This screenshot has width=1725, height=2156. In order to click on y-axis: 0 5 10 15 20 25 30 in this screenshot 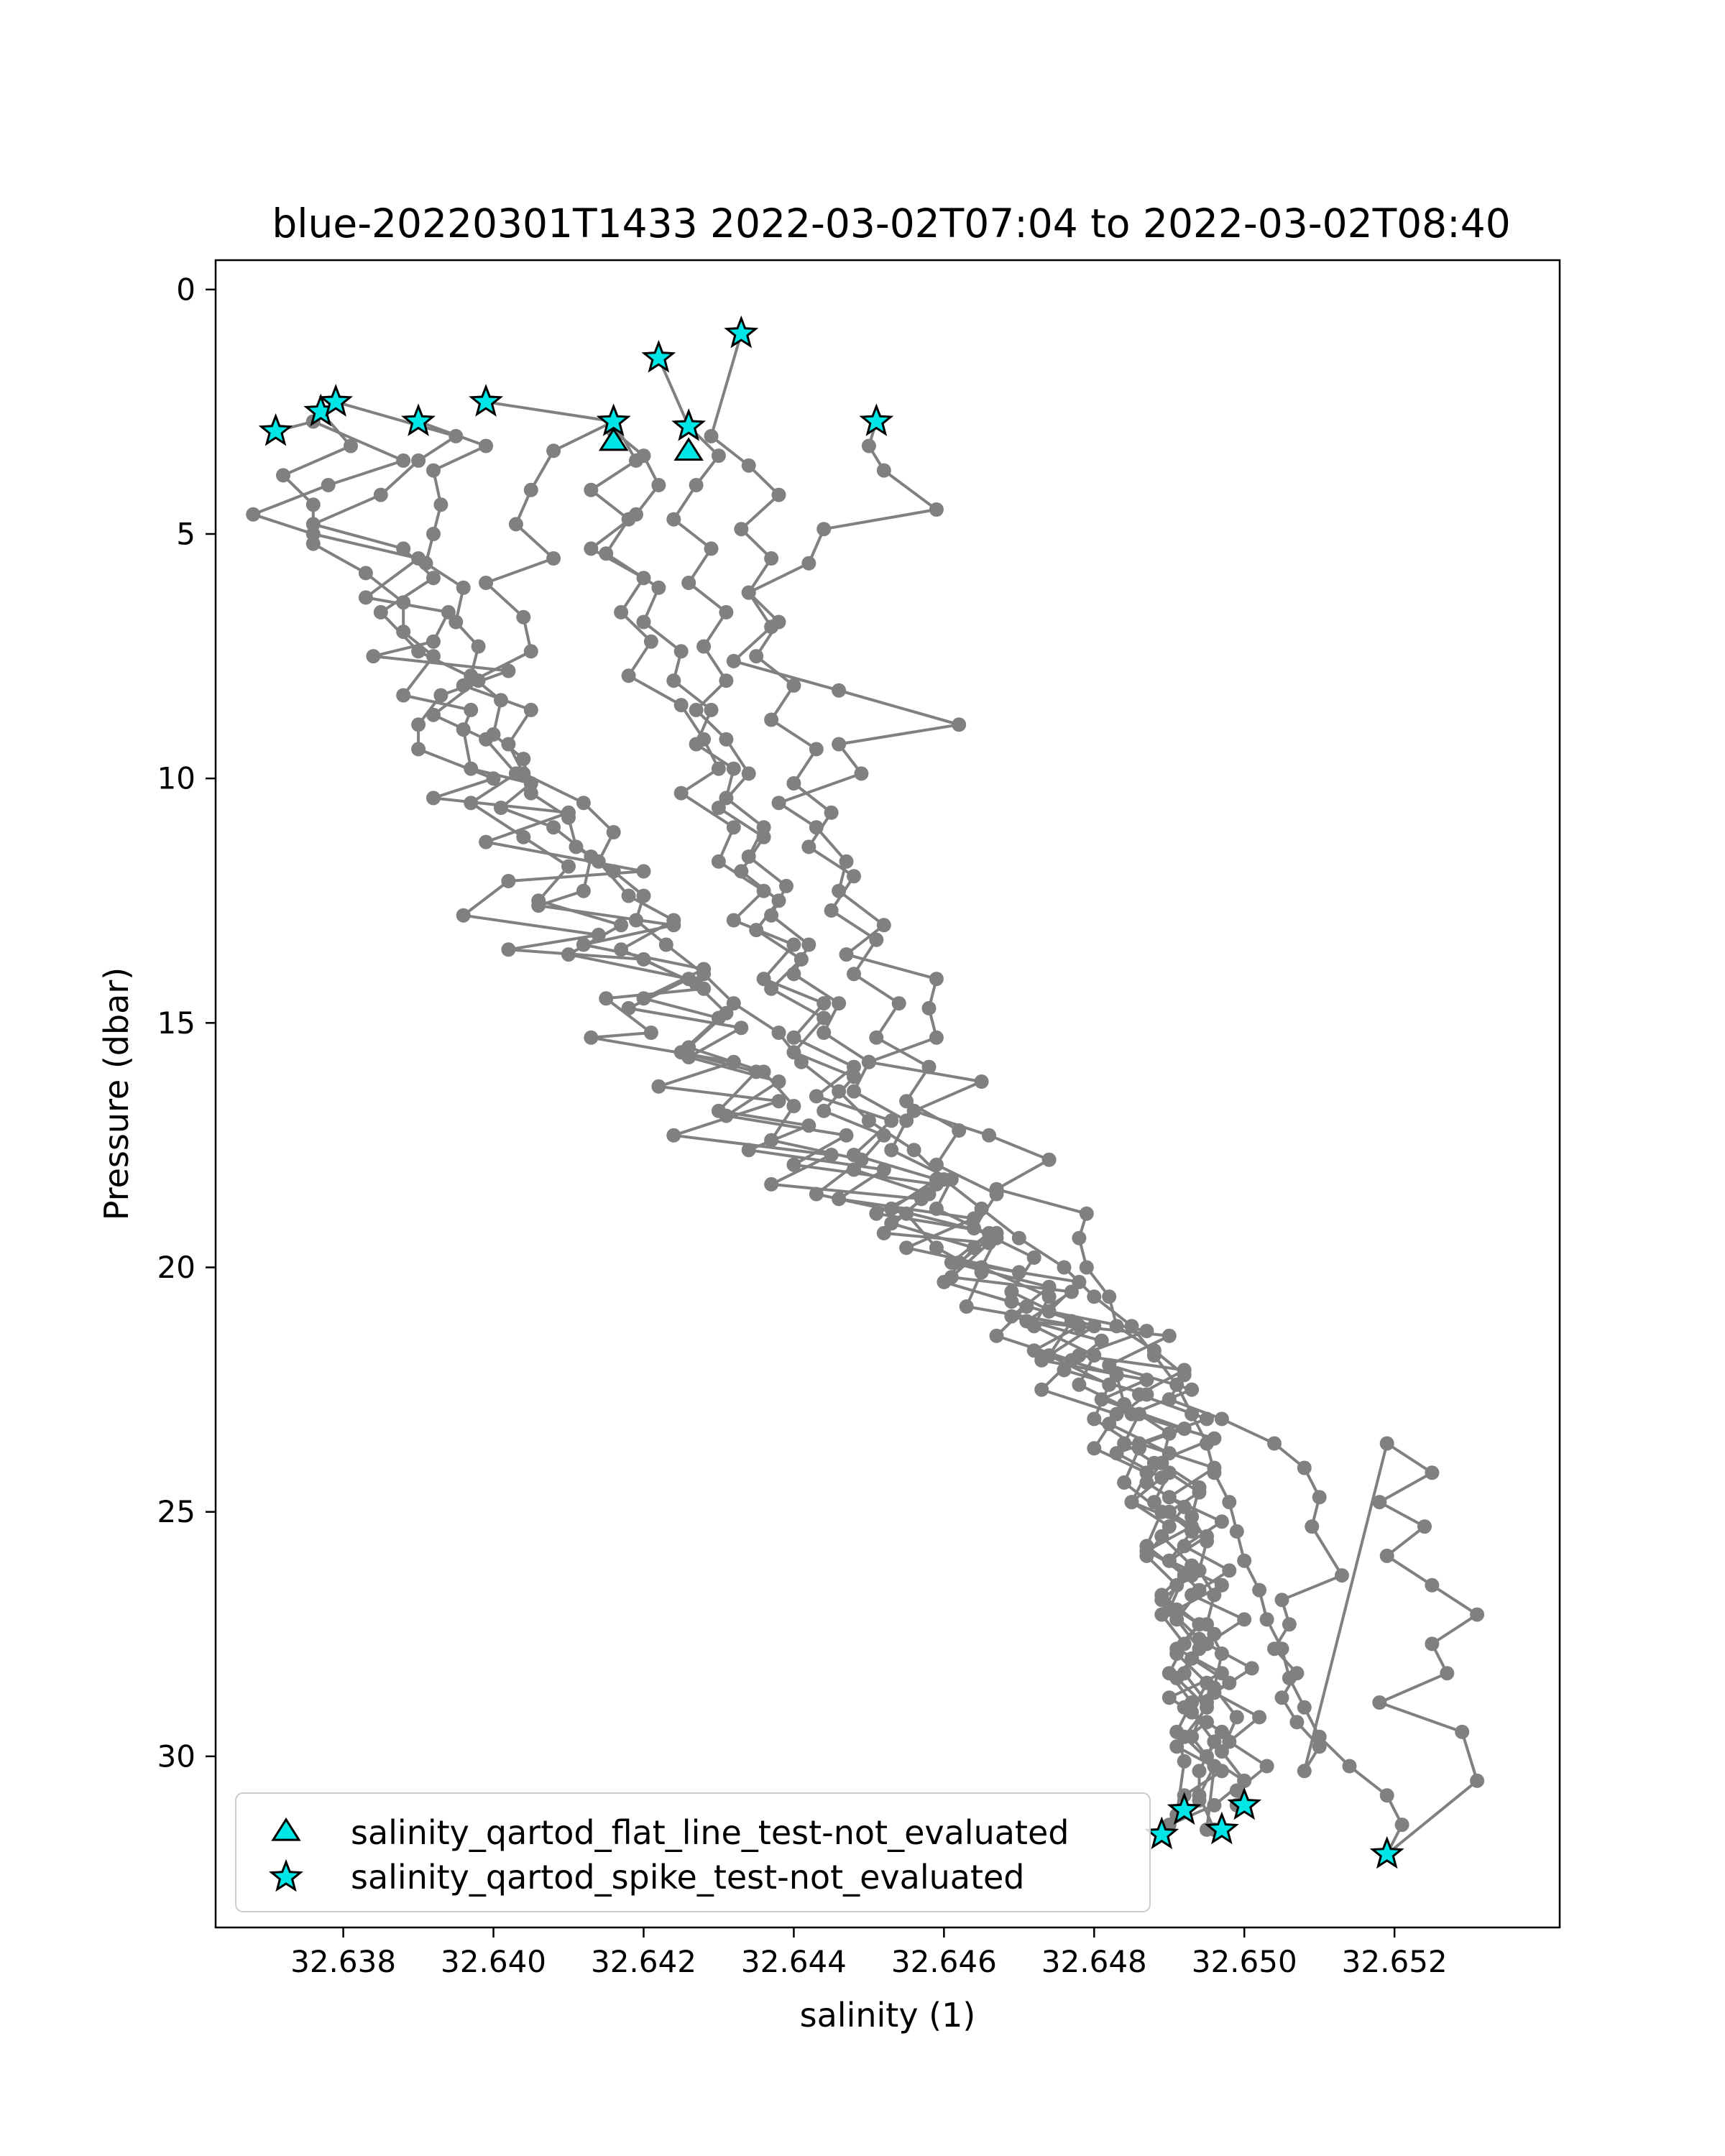, I will do `click(186, 1023)`.